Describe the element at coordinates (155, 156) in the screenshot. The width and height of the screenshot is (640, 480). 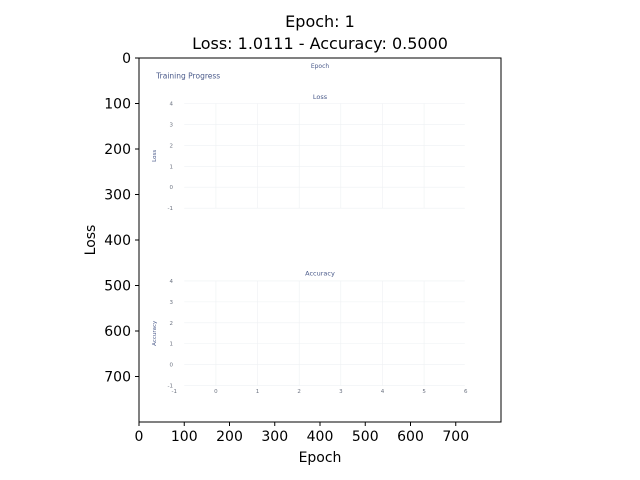
I see `embedded-subplot-ylabel: Loss` at that location.